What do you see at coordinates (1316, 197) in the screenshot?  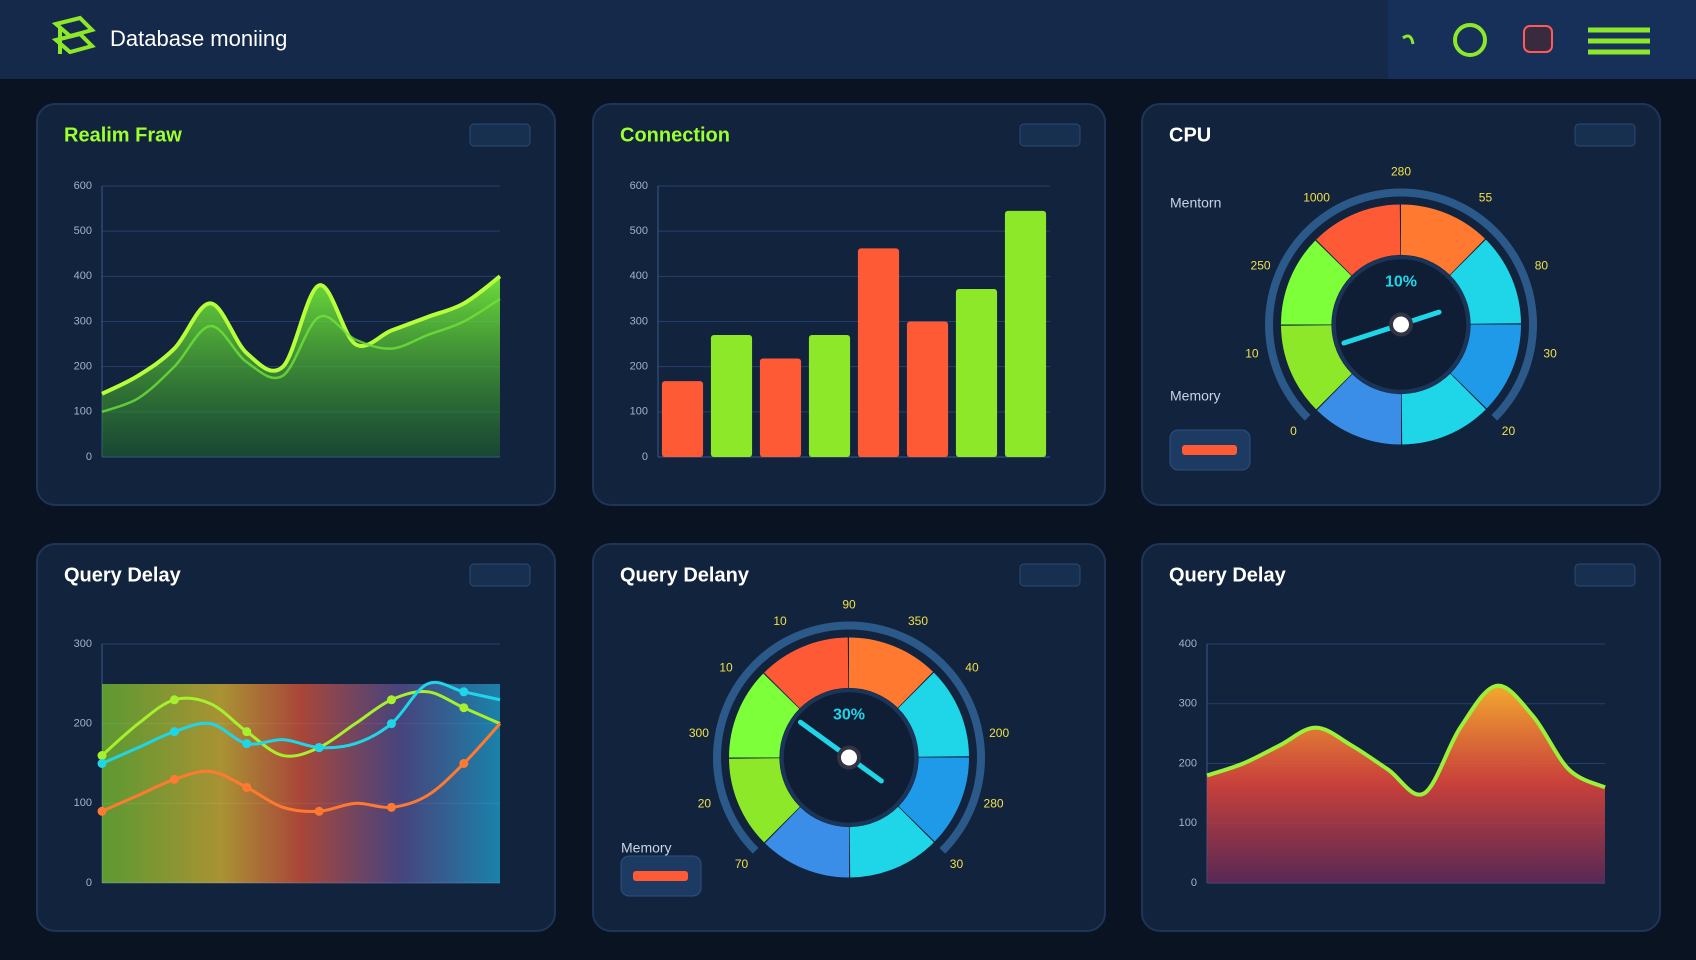 I see `dial-label: 1000` at bounding box center [1316, 197].